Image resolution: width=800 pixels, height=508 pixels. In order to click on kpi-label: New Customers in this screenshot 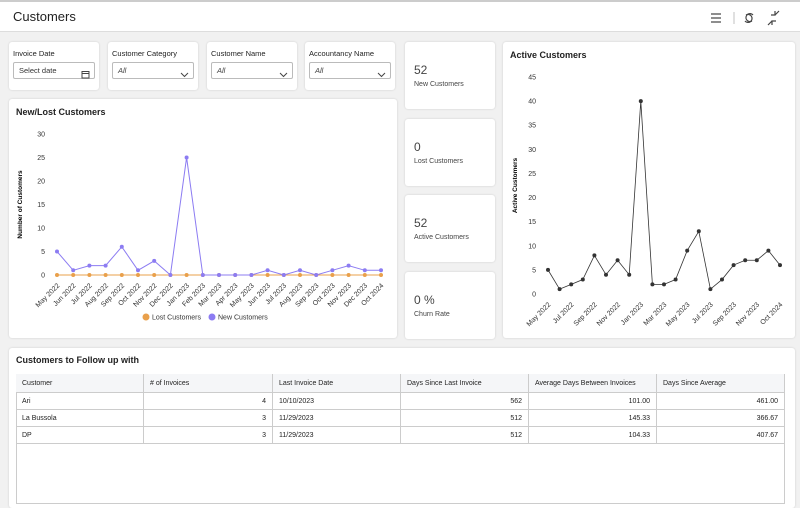, I will do `click(439, 84)`.